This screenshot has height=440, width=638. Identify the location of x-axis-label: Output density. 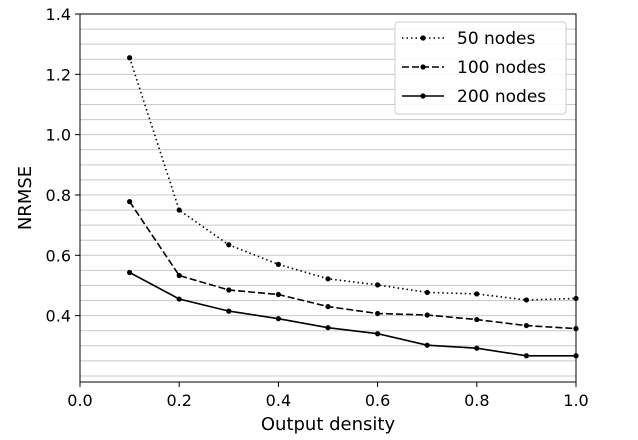
(328, 424).